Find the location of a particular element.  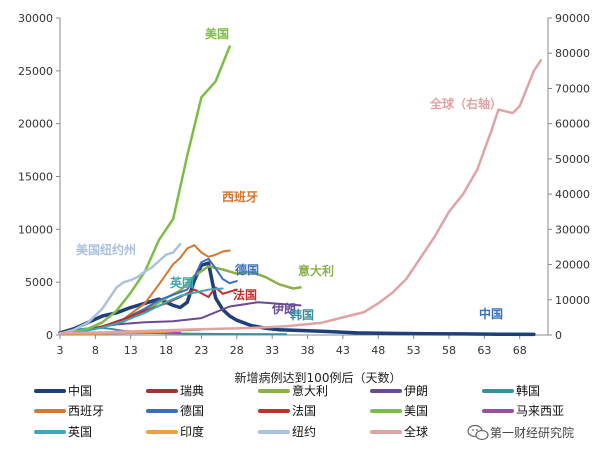

x-tick-label: 18 is located at coordinates (166, 350).